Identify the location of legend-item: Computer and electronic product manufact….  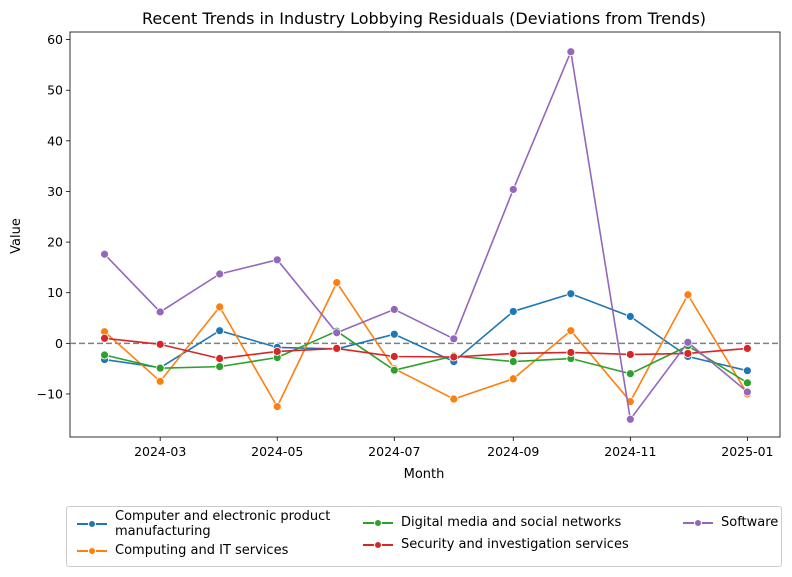
(203, 524).